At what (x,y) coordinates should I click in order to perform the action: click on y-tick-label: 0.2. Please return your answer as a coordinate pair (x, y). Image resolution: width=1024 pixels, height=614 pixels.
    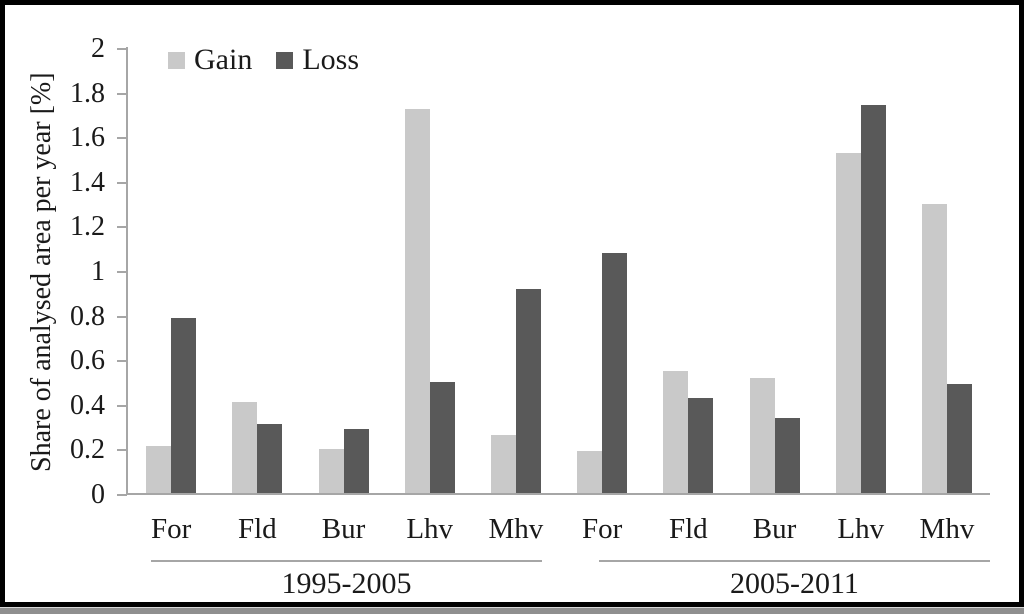
    Looking at the image, I should click on (87, 450).